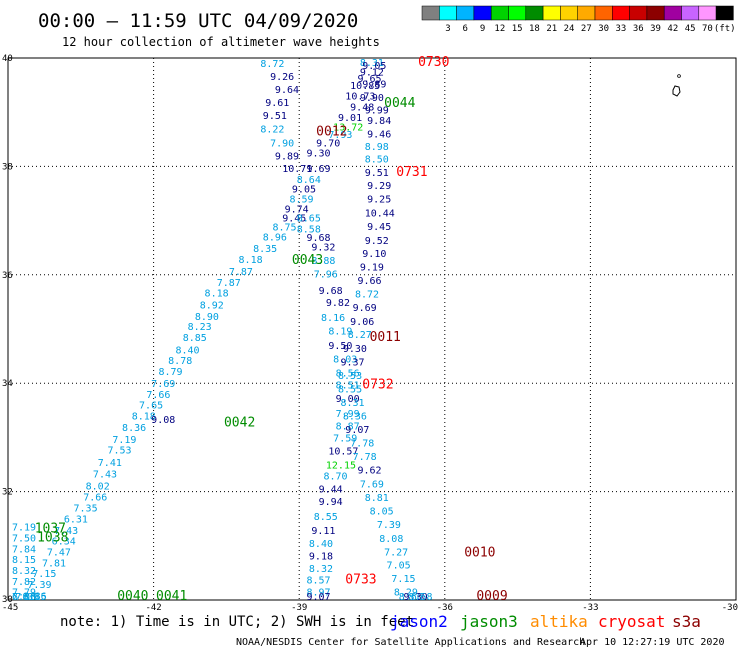 This screenshot has width=740, height=650. I want to click on pass-time-label: 0011, so click(385, 337).